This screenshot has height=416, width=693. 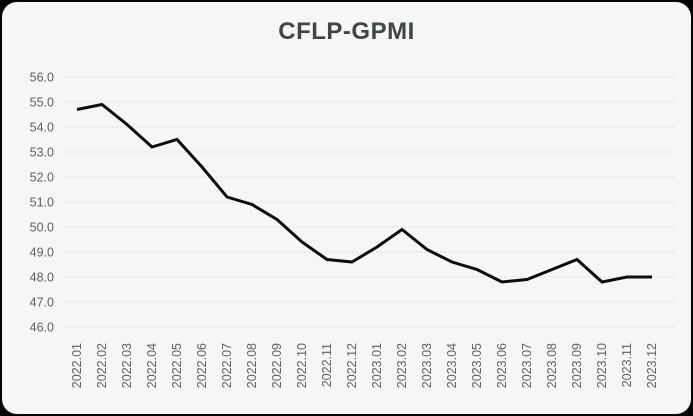 I want to click on y-tick-label: 54.0, so click(x=42, y=128).